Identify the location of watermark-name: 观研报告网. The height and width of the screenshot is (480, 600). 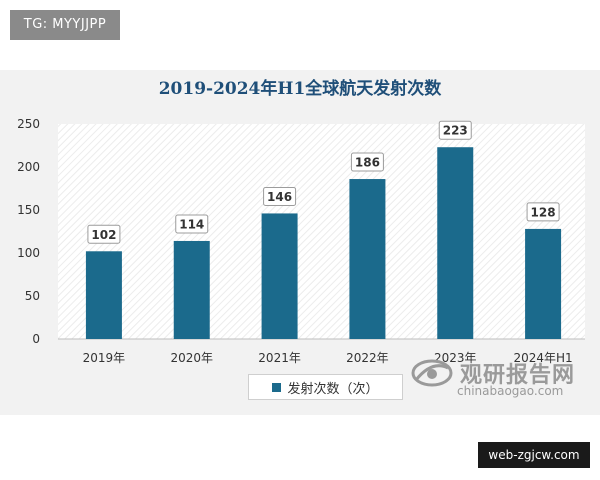
(518, 375).